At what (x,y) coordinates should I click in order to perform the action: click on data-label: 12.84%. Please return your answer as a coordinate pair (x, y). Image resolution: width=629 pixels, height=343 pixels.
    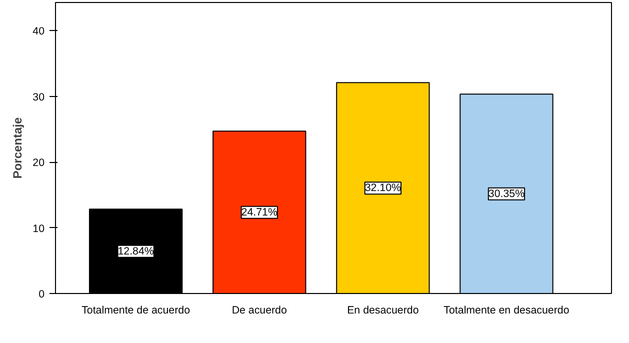
    Looking at the image, I should click on (136, 251).